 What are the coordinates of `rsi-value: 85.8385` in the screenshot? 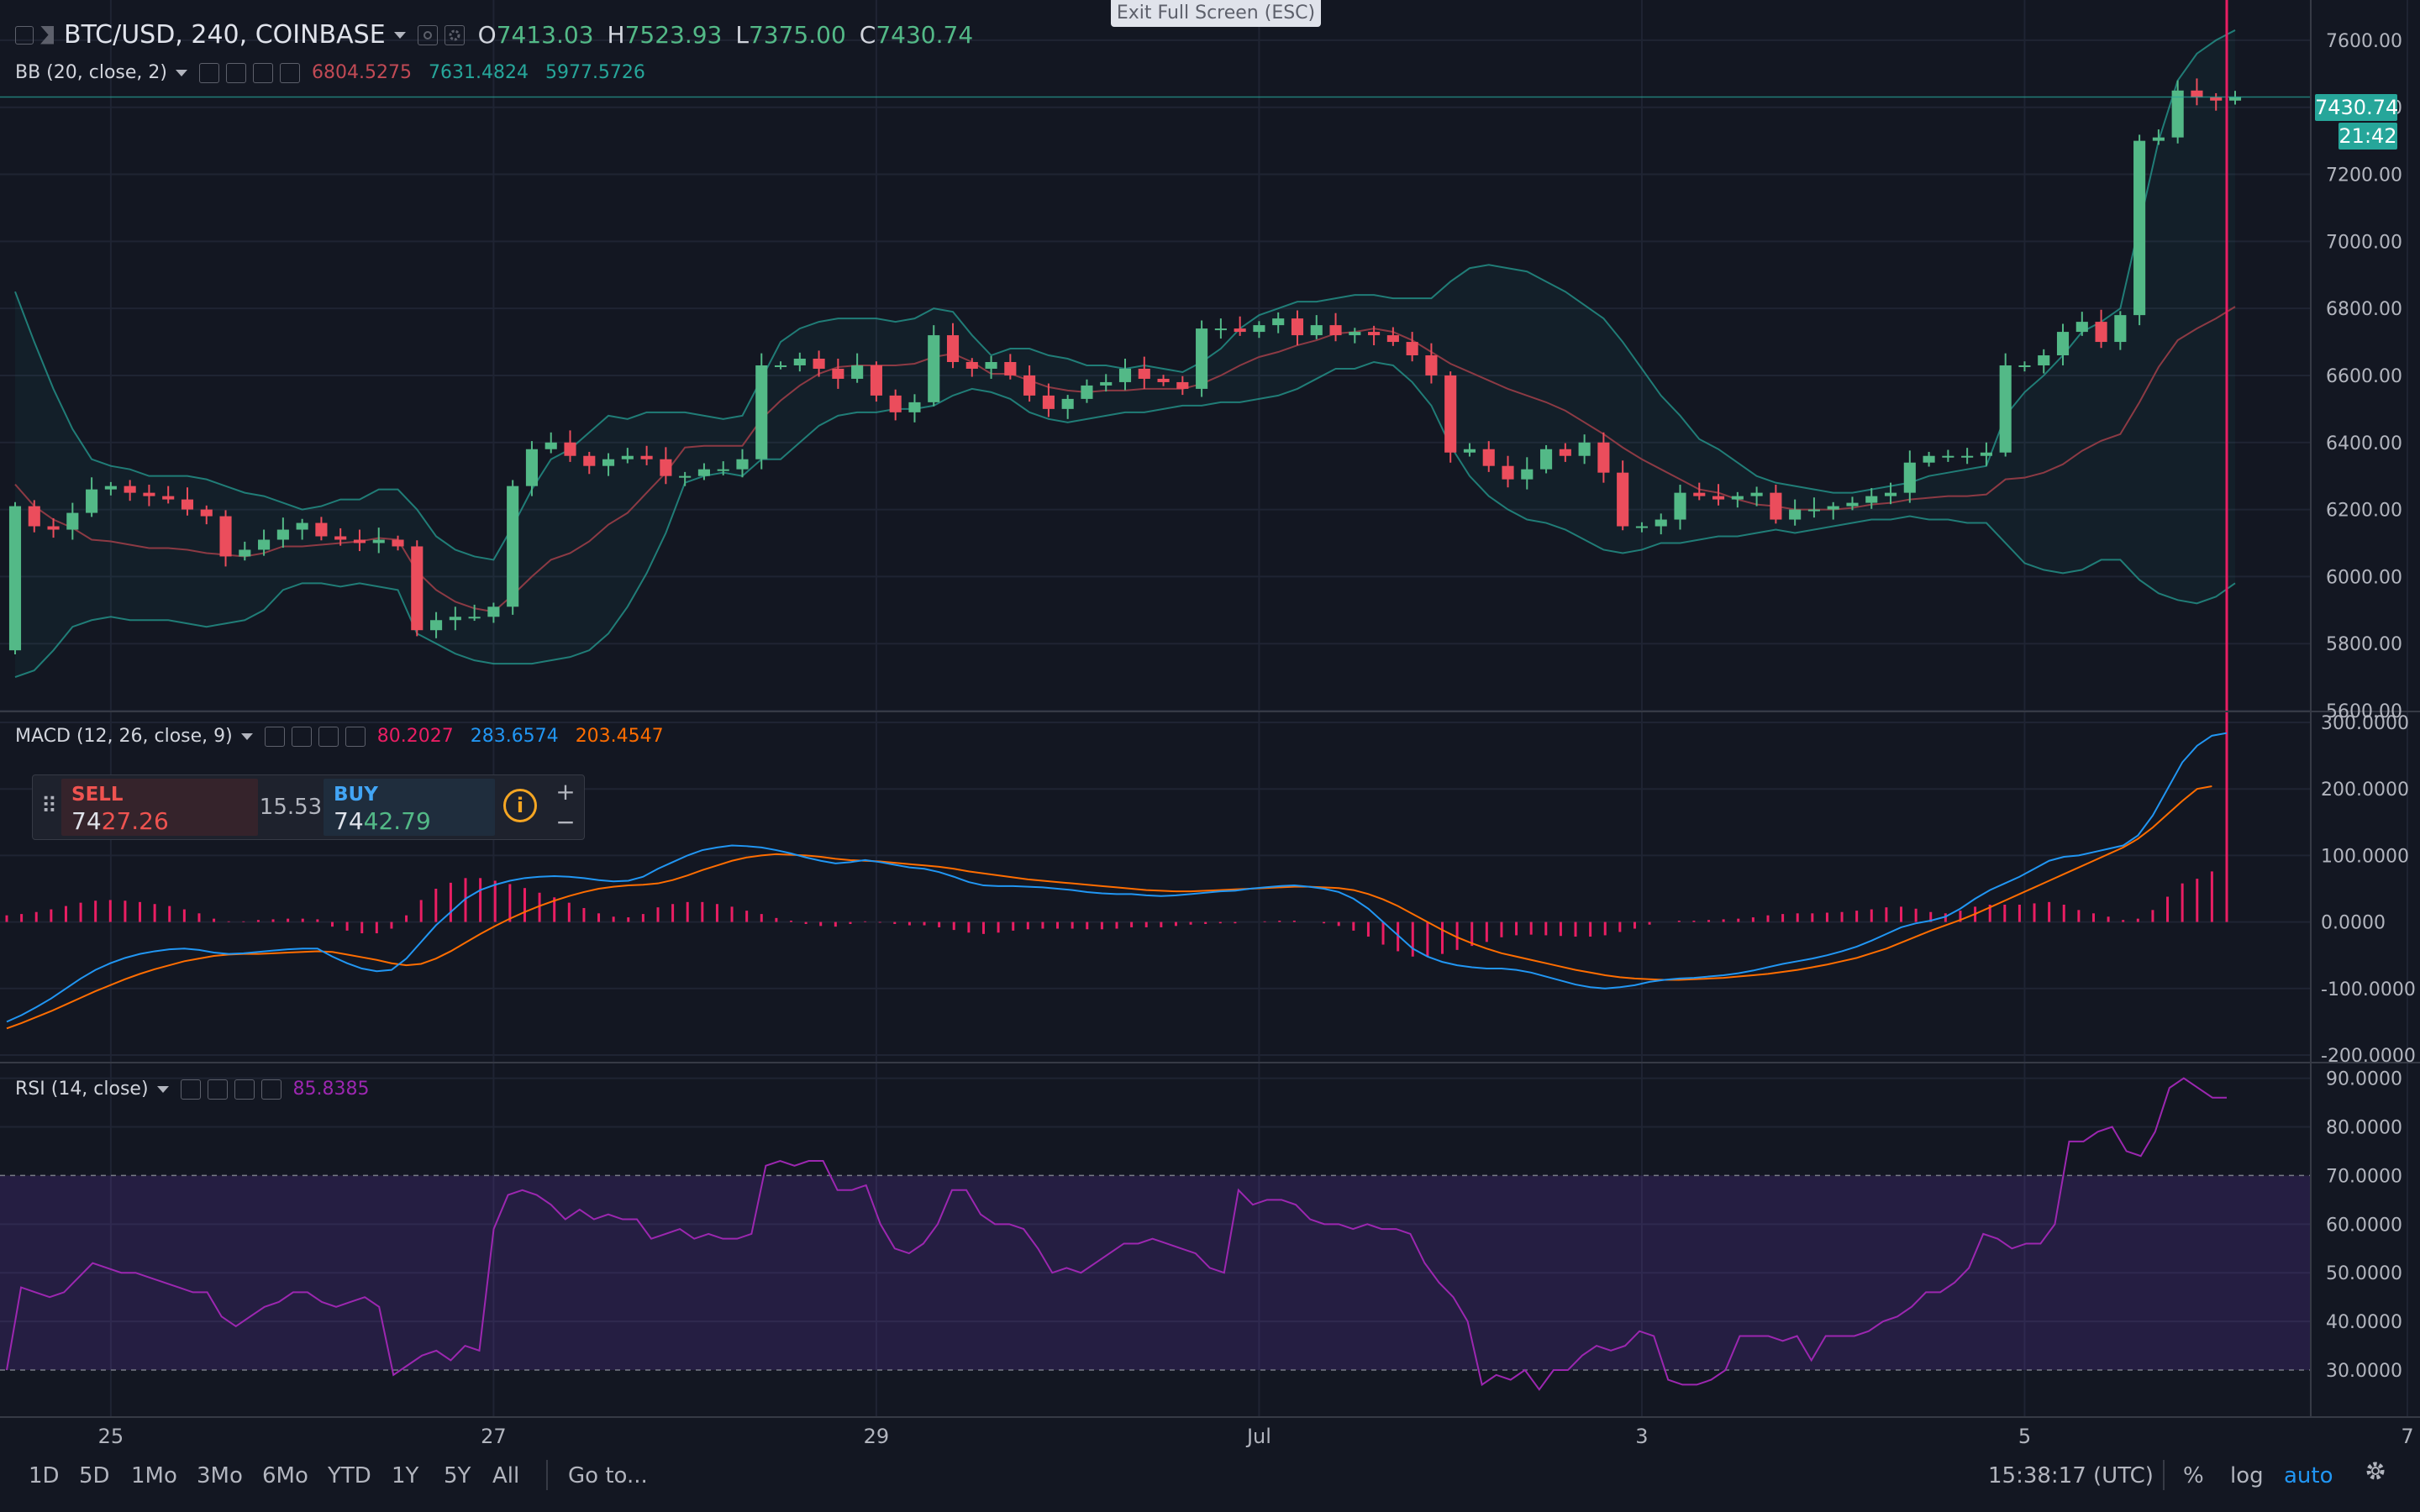 It's located at (331, 1089).